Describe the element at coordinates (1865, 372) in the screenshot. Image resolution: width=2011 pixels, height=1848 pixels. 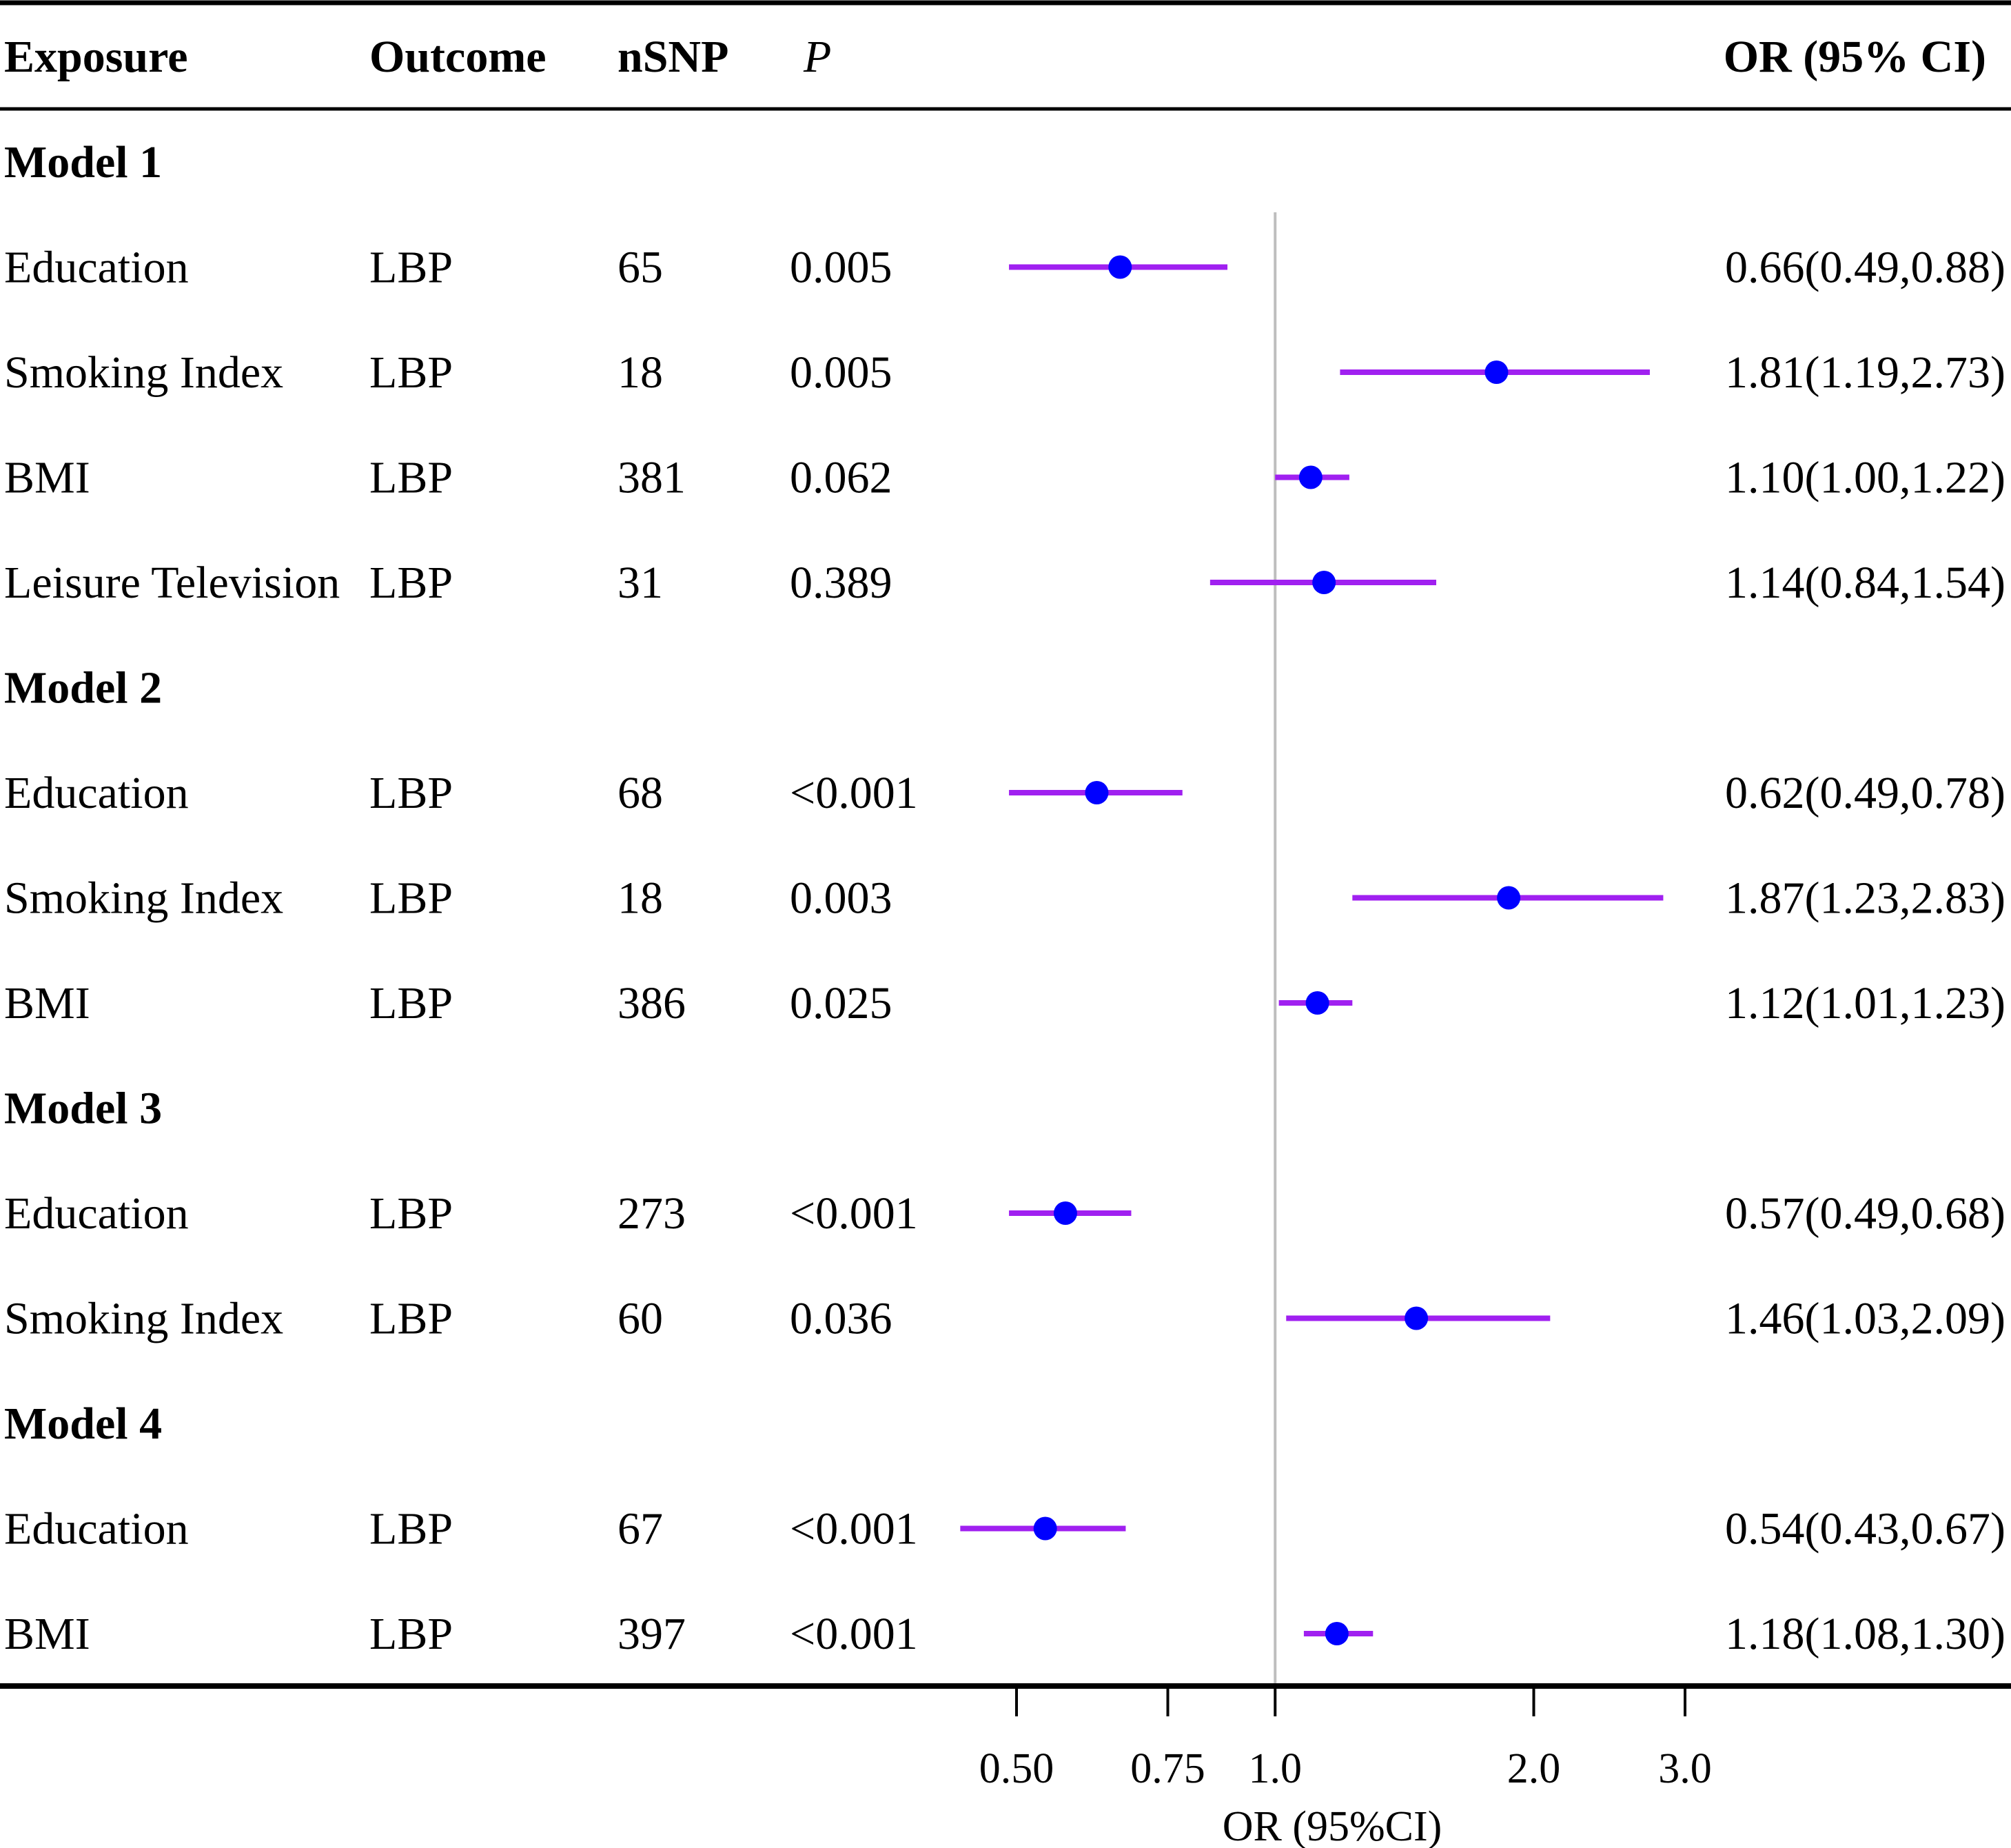
I see `or-ci-cell: 1.81(1.19,2.73)` at that location.